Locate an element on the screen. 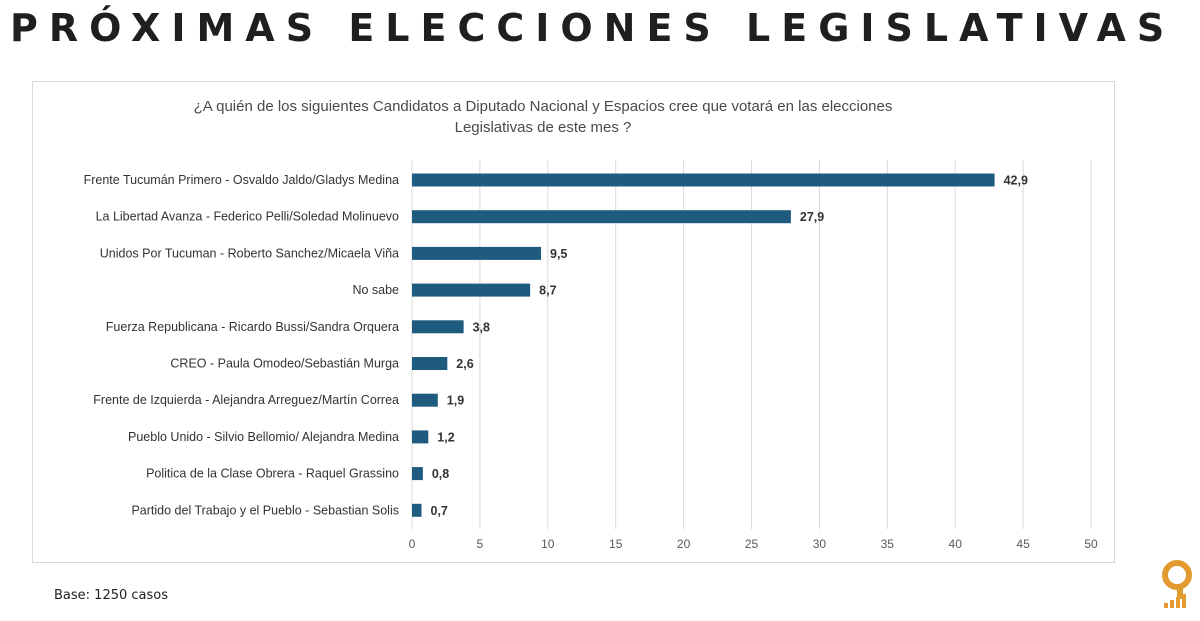 This screenshot has height=621, width=1200. page-title: PRÓXIMAS ELECCIONES LEGISLATIVAS is located at coordinates (593, 28).